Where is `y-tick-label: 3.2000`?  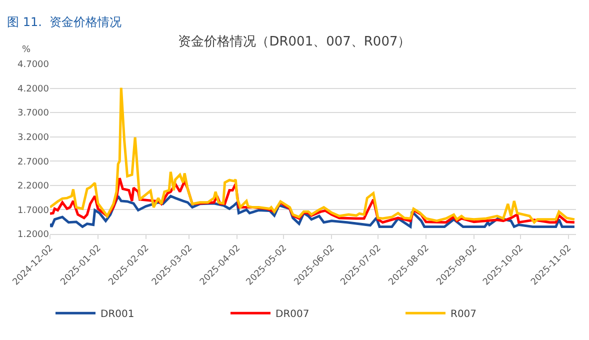
y-tick-label: 3.2000 is located at coordinates (34, 138).